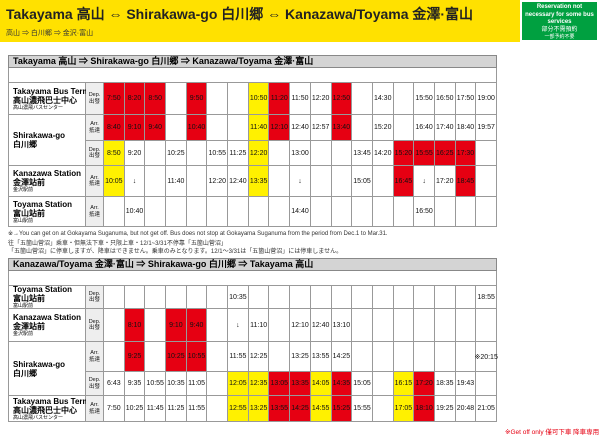  Describe the element at coordinates (260, 21) in the screenshot. I see `title-band` at that location.